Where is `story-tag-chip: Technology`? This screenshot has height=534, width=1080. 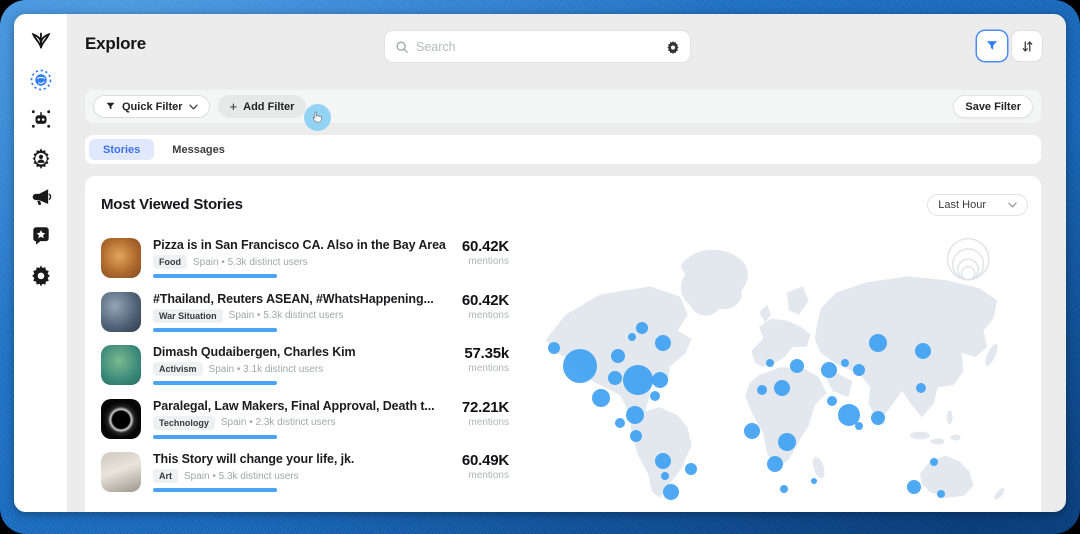 story-tag-chip: Technology is located at coordinates (184, 422).